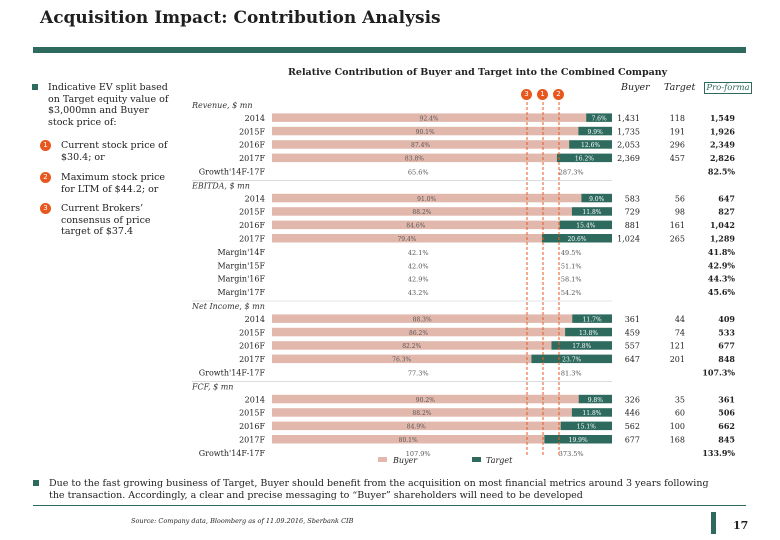  I want to click on option-number: 3, so click(45, 208).